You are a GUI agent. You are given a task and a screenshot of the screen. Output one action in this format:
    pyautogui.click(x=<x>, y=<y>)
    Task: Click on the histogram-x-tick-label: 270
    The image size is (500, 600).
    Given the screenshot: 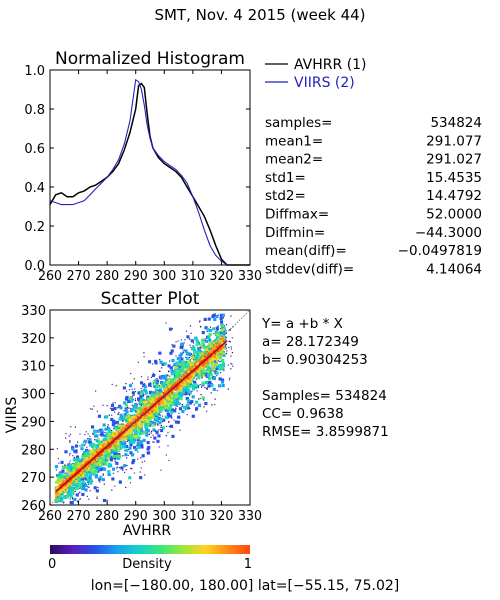 What is the action you would take?
    pyautogui.click(x=79, y=276)
    